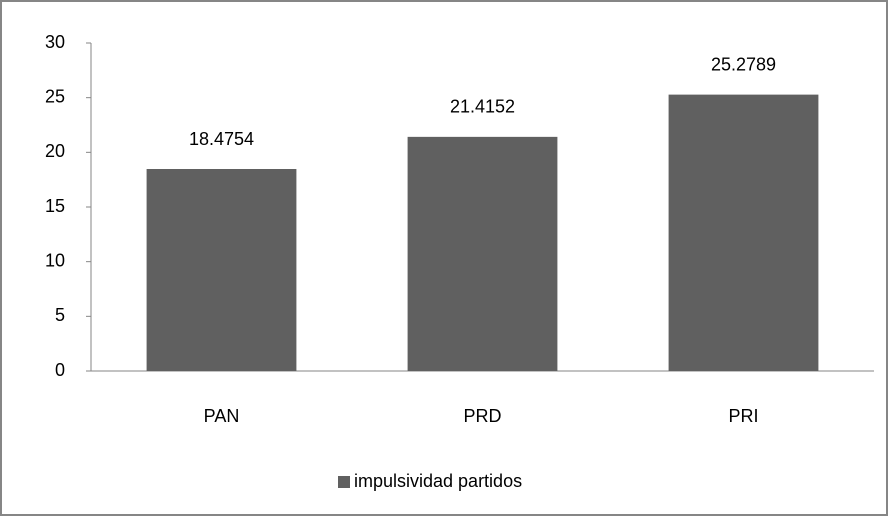 Image resolution: width=889 pixels, height=517 pixels. Describe the element at coordinates (438, 481) in the screenshot. I see `legend-label: impulsividad partidos` at that location.